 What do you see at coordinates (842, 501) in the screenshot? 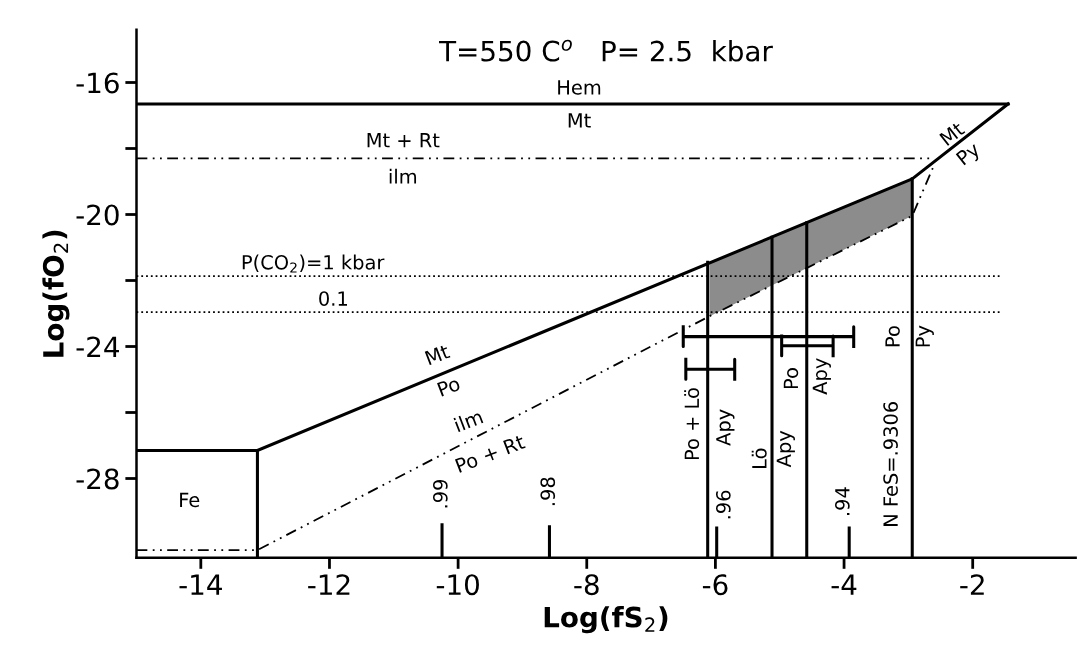
I see `annotation: .94` at bounding box center [842, 501].